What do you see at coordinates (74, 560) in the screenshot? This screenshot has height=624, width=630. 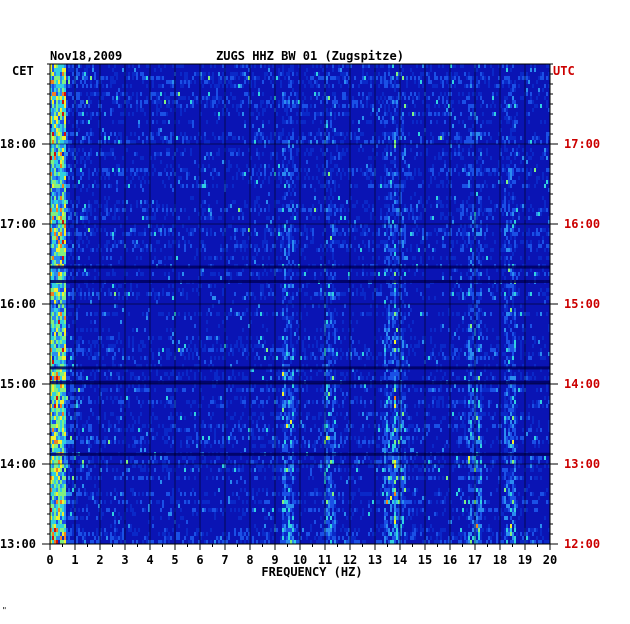 I see `x-tick-label: 1` at bounding box center [74, 560].